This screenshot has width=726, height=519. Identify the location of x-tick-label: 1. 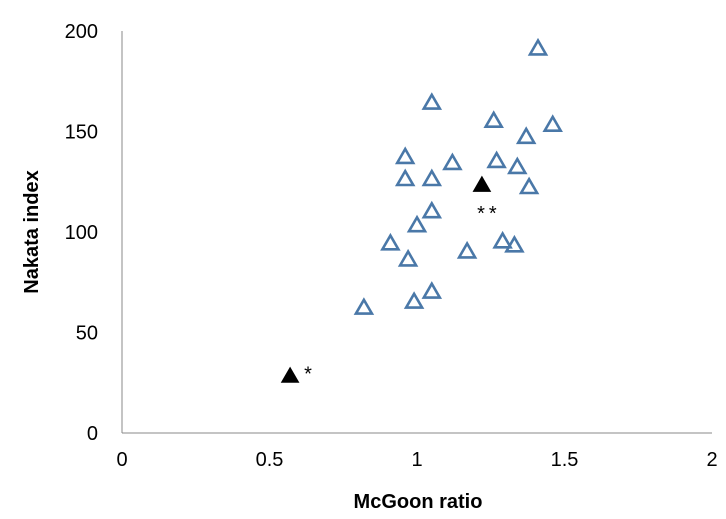
(416, 460).